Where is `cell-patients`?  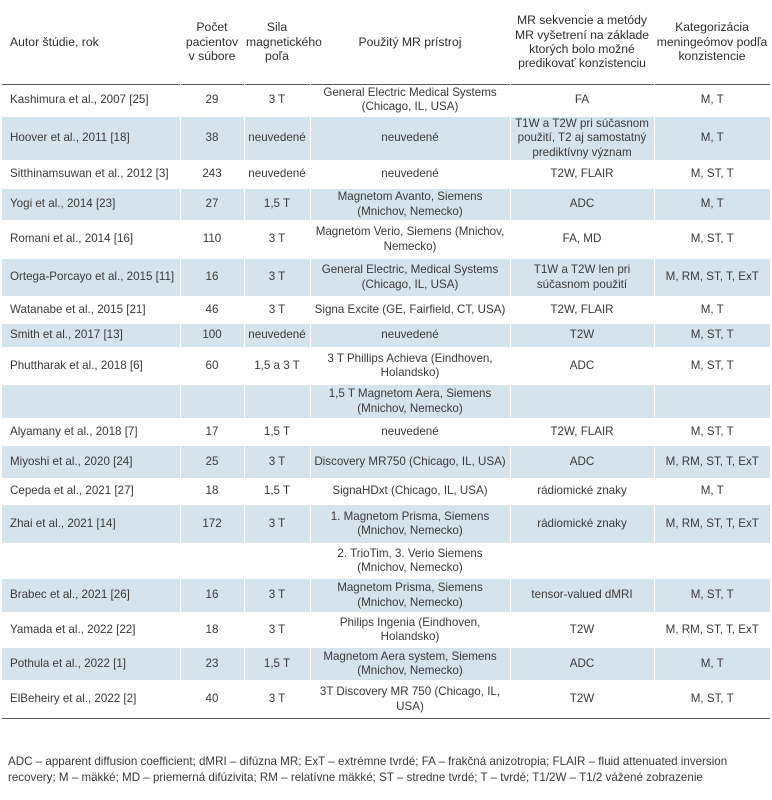
cell-patients is located at coordinates (211, 561).